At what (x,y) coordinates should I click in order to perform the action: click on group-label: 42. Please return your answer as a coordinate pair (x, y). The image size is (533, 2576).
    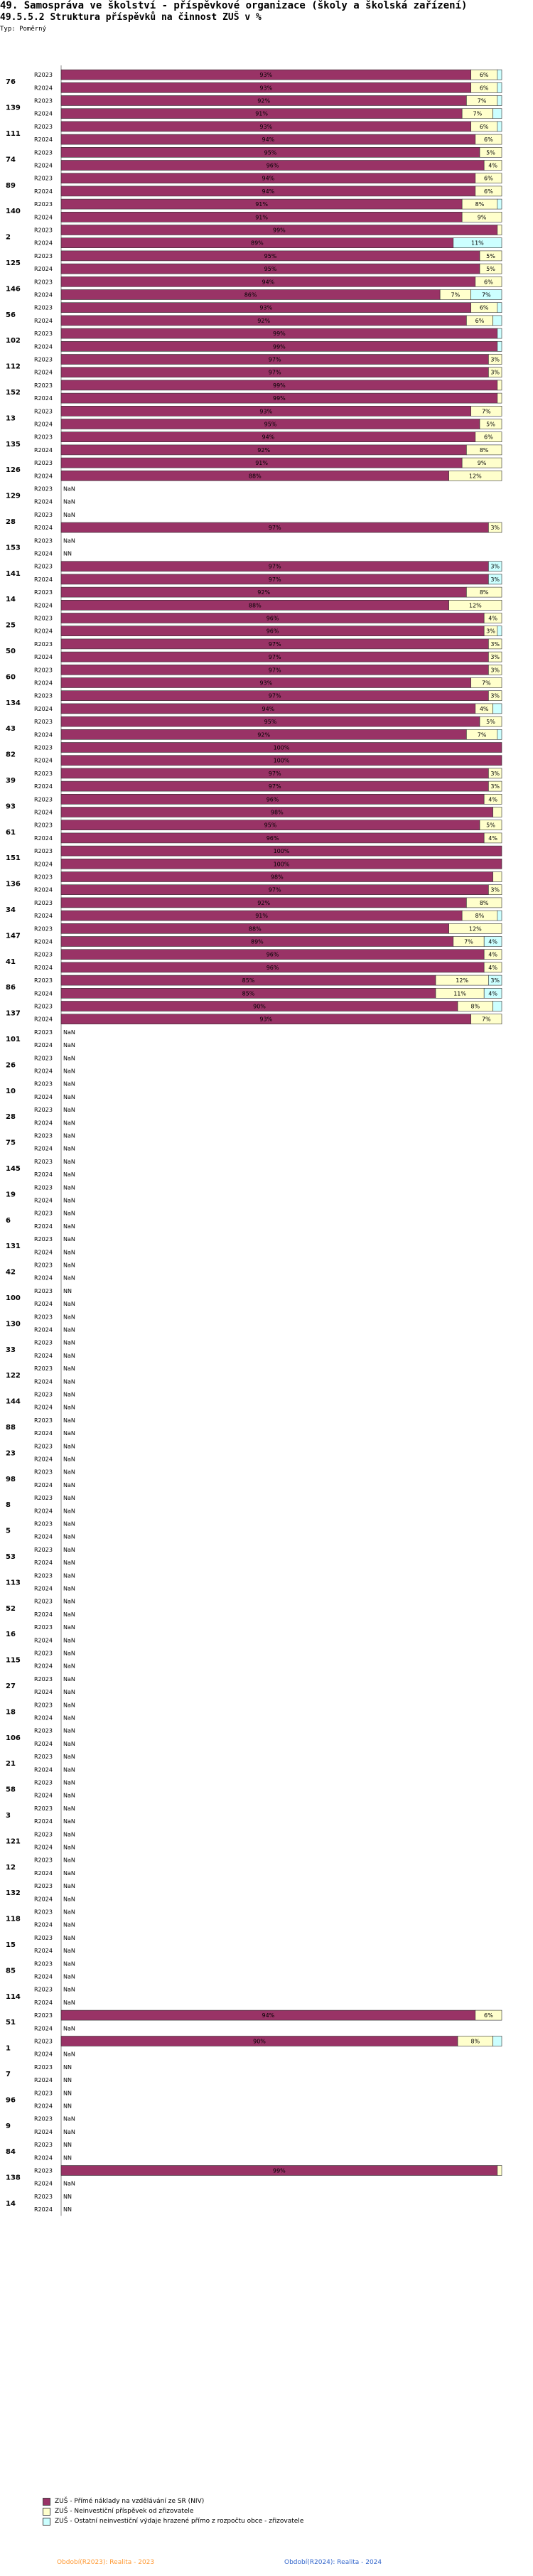
    Looking at the image, I should click on (11, 1273).